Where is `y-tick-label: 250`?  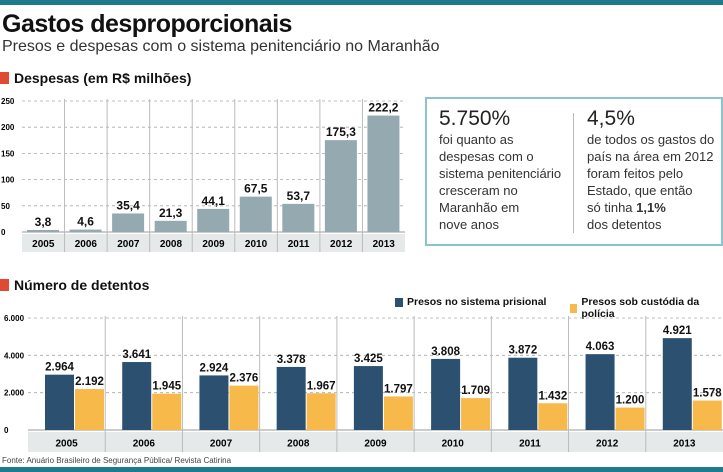 y-tick-label: 250 is located at coordinates (8, 101).